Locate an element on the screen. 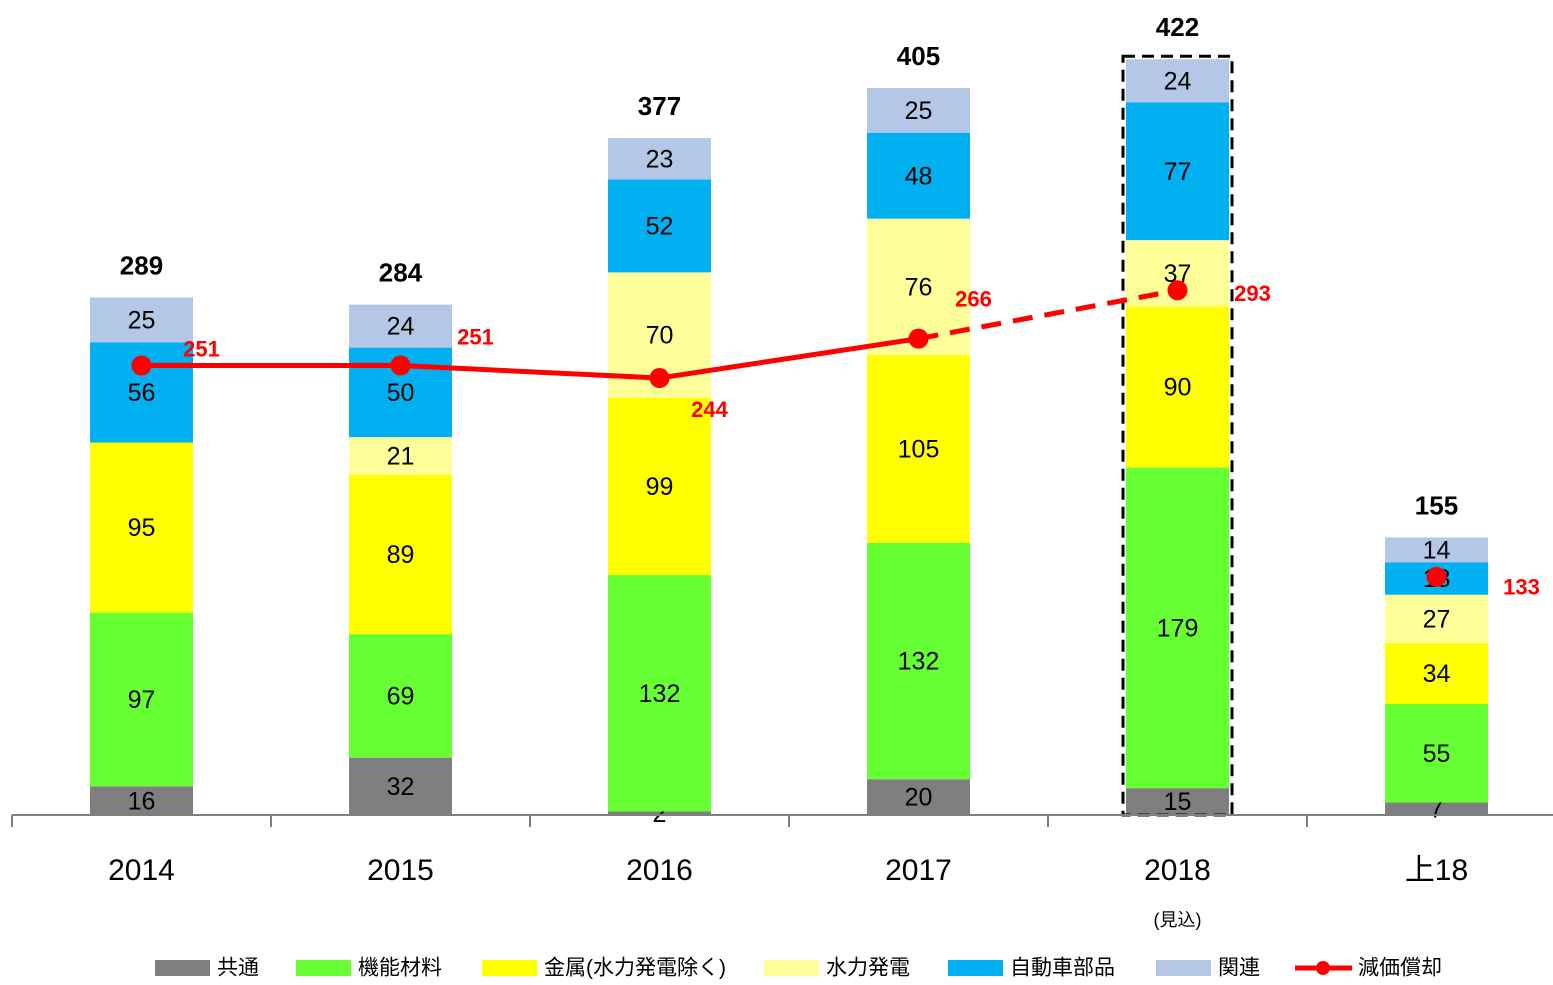  line-label: 293 is located at coordinates (1252, 293).